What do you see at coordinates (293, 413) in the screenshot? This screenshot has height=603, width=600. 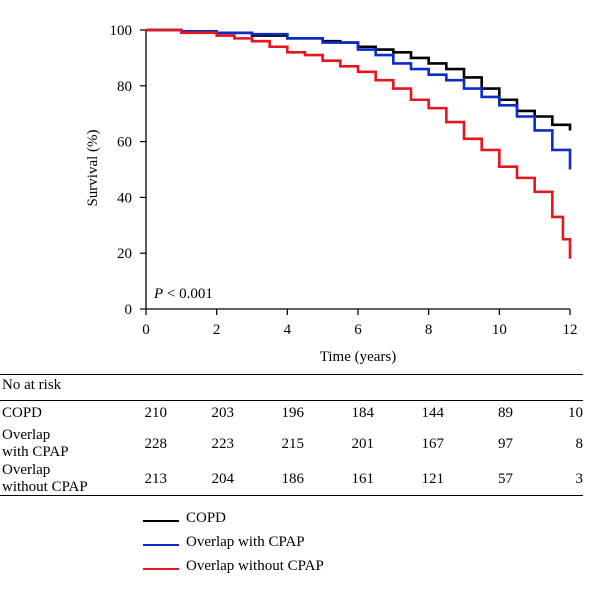 I see `risk-cell-value: 196` at bounding box center [293, 413].